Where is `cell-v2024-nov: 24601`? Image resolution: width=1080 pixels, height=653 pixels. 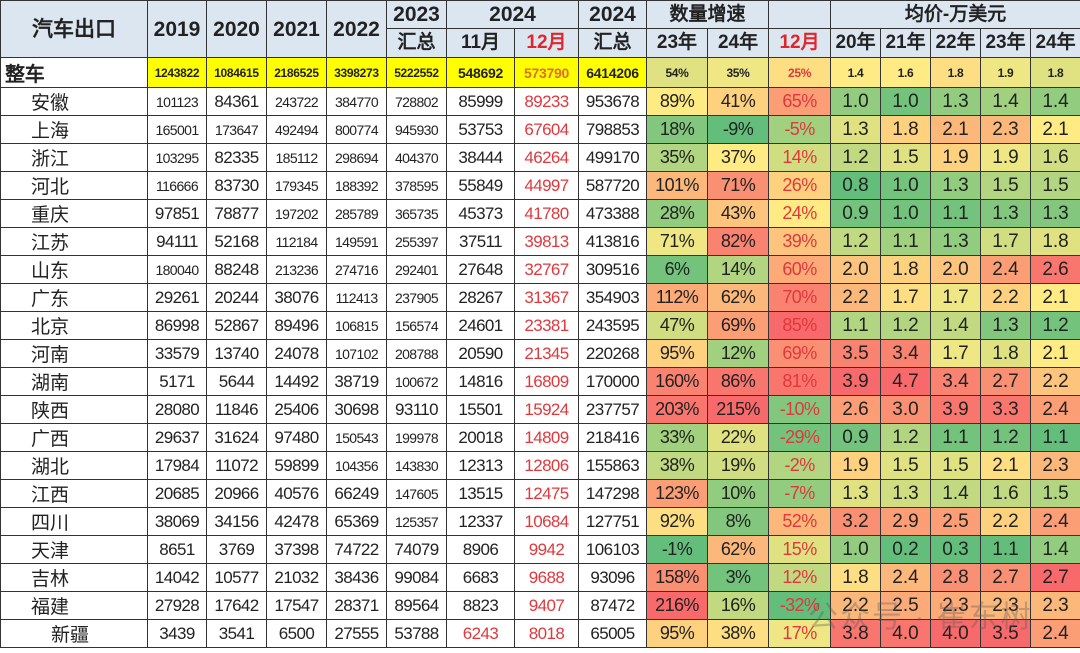 cell-v2024-nov: 24601 is located at coordinates (480, 325).